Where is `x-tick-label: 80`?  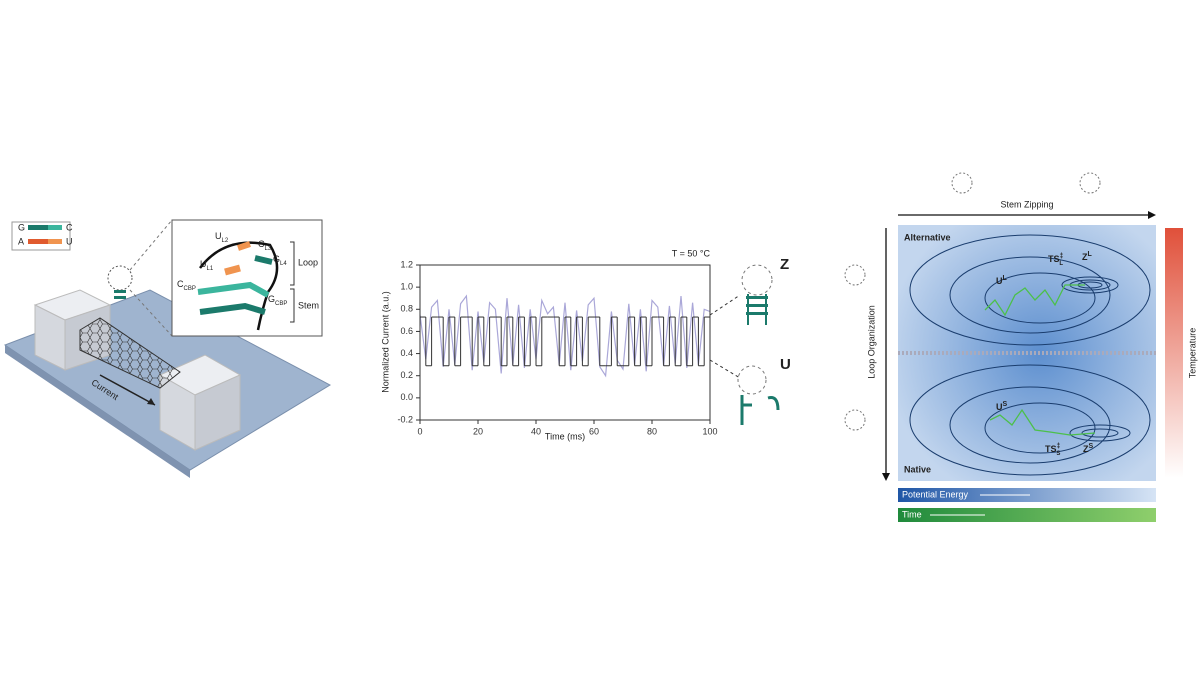 x-tick-label: 80 is located at coordinates (652, 431).